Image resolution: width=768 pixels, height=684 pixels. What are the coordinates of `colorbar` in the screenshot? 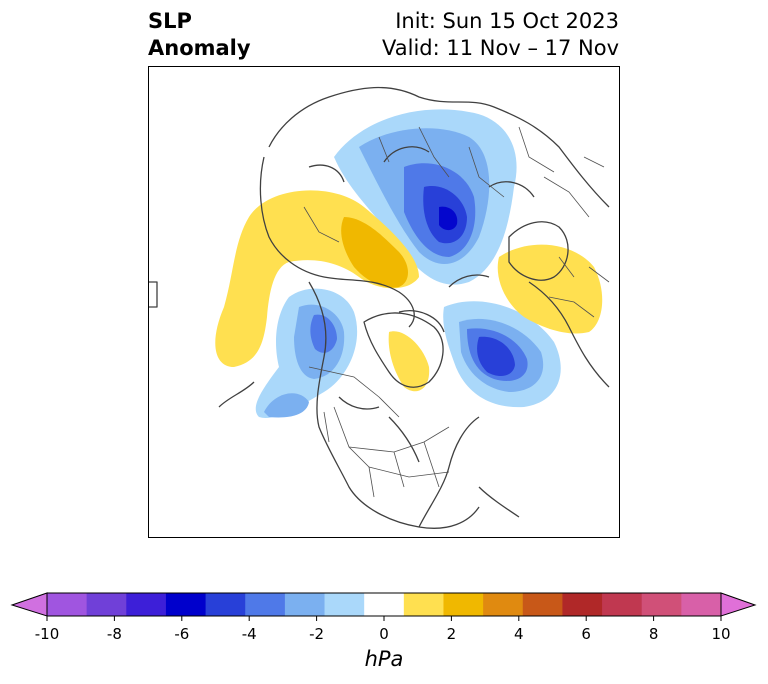 It's located at (383, 606).